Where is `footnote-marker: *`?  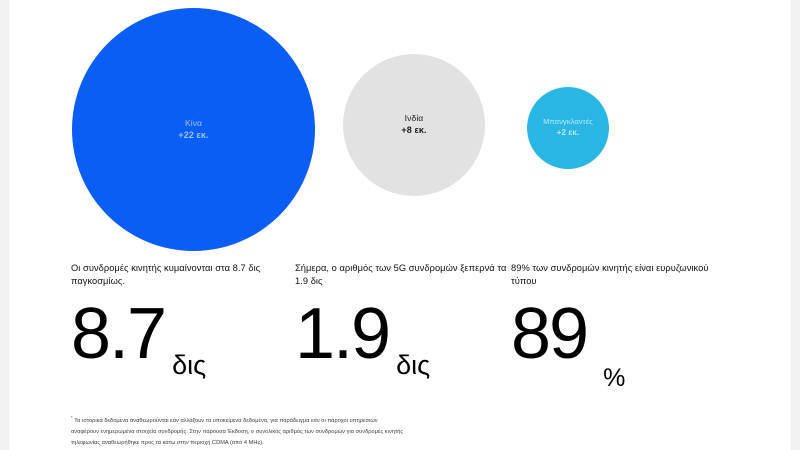 footnote-marker: * is located at coordinates (72, 417).